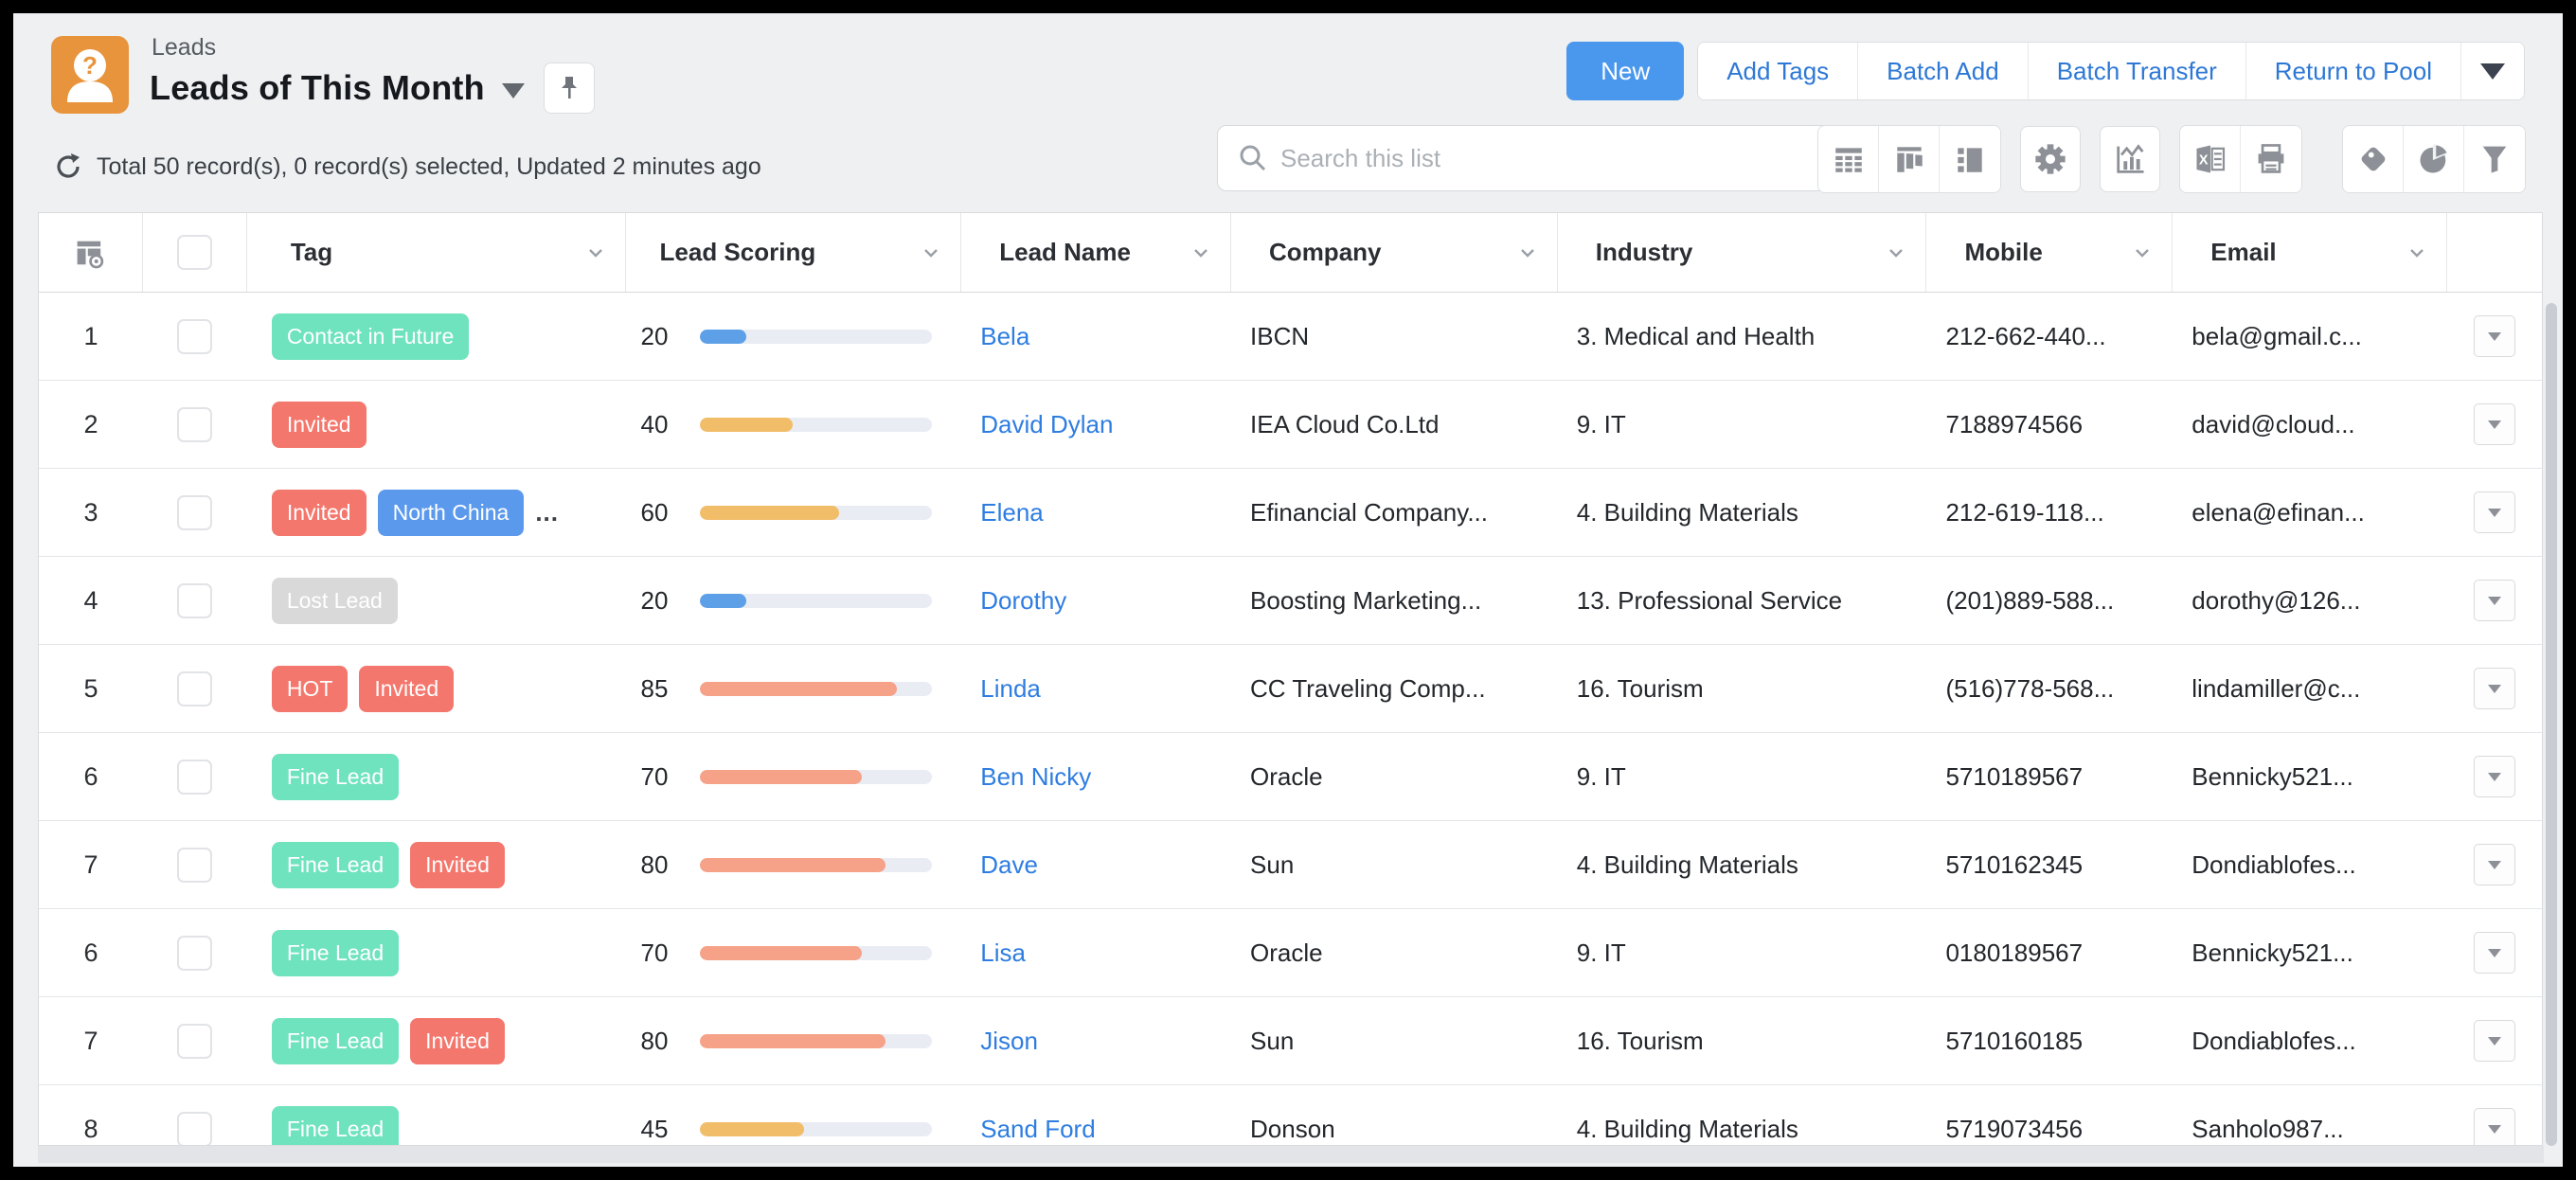  What do you see at coordinates (90, 512) in the screenshot?
I see `row-number: 3` at bounding box center [90, 512].